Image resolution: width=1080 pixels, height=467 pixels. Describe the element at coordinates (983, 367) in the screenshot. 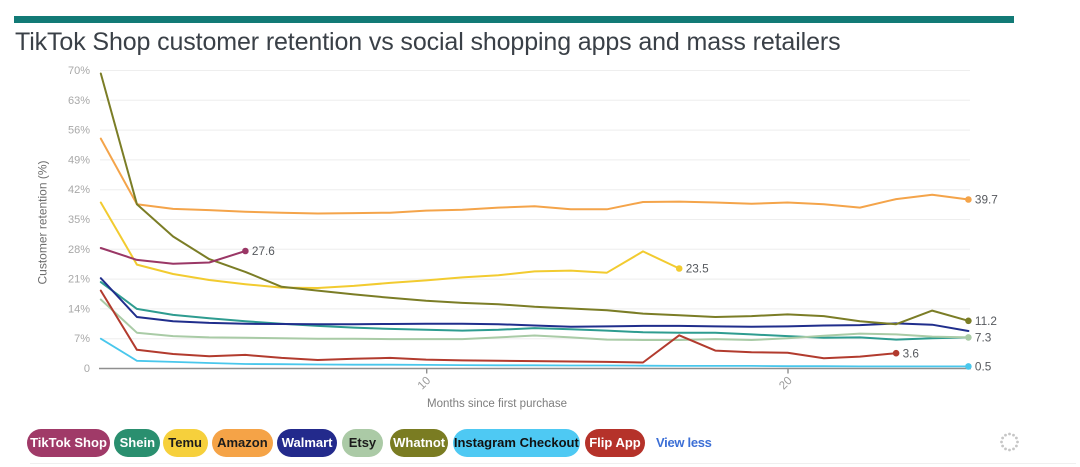

I see `svg-text: 0.5` at that location.